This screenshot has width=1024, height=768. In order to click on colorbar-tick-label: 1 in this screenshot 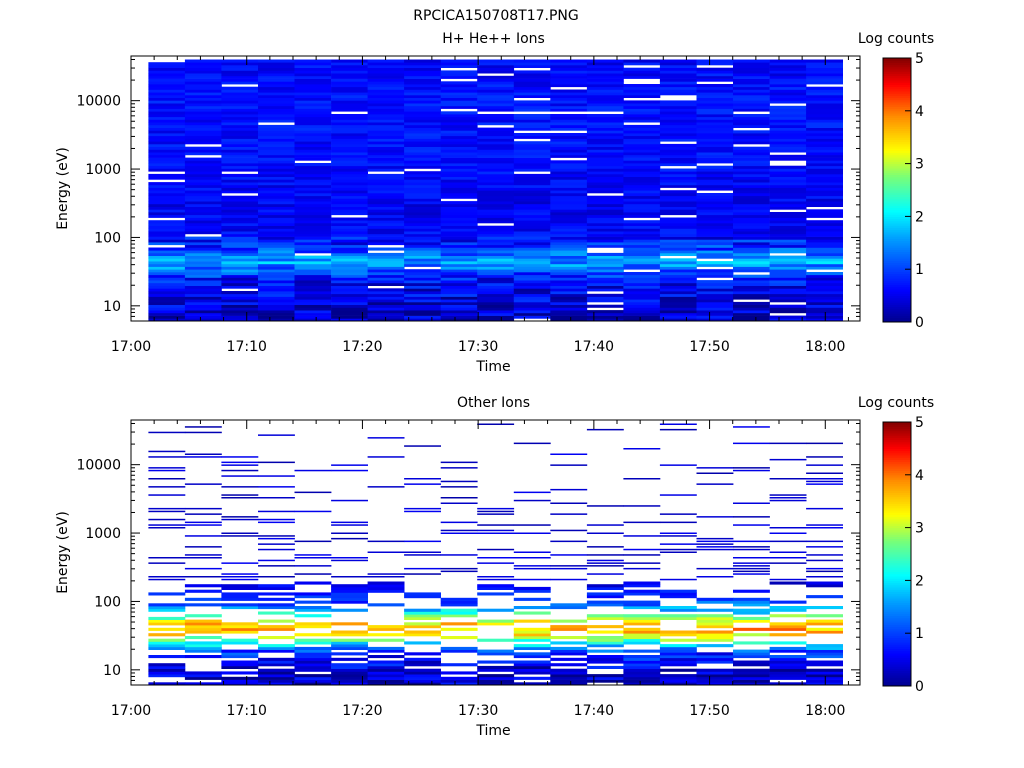, I will do `click(919, 634)`.